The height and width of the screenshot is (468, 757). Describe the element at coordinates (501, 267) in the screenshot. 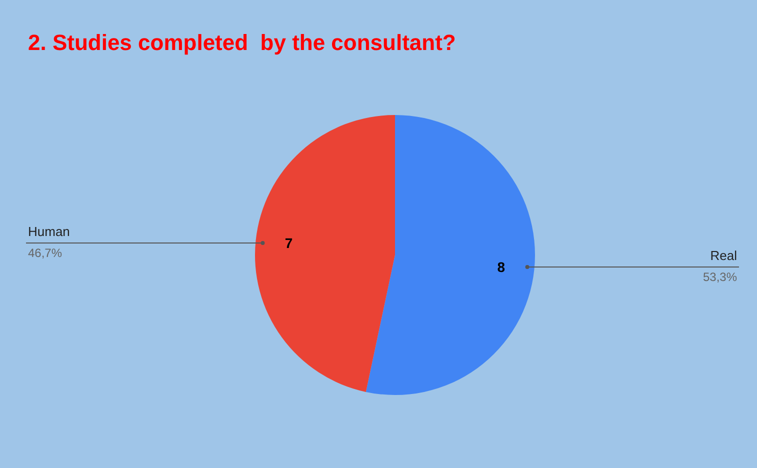

I see `data-label: 8` at that location.